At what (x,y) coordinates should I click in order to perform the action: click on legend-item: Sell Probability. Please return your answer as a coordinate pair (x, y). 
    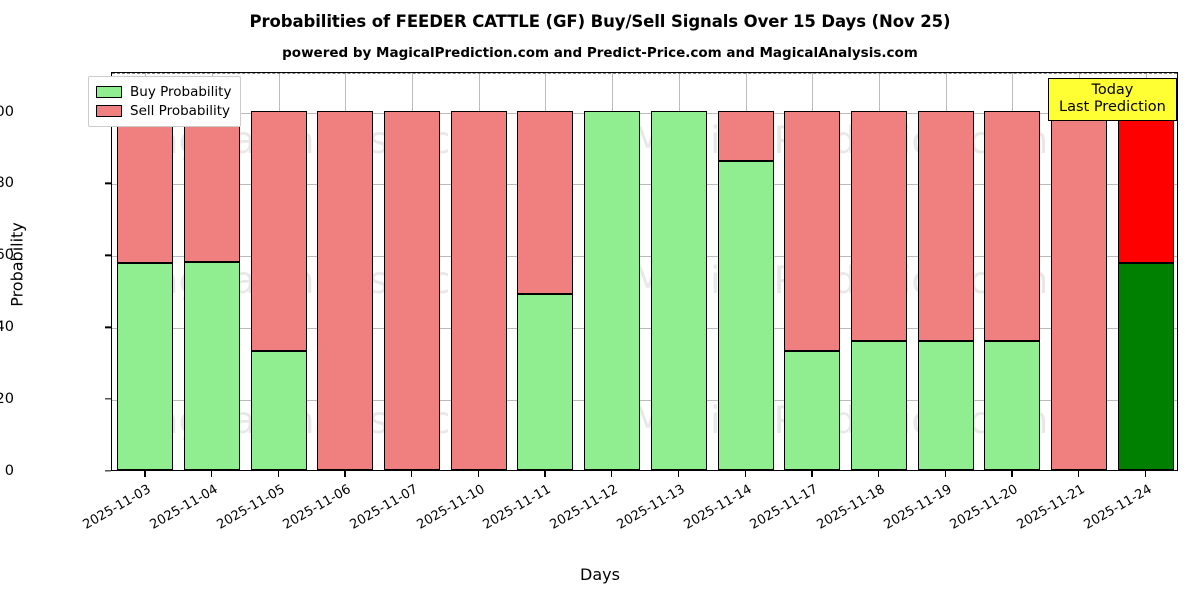
    Looking at the image, I should click on (163, 110).